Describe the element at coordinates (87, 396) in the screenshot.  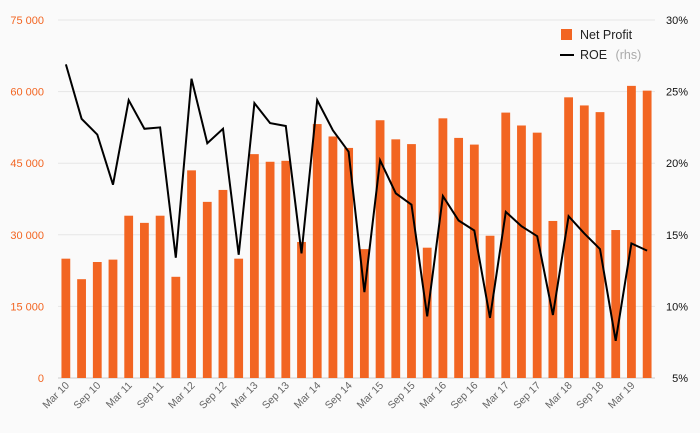
I see `x-tick-label: Sep 10` at that location.